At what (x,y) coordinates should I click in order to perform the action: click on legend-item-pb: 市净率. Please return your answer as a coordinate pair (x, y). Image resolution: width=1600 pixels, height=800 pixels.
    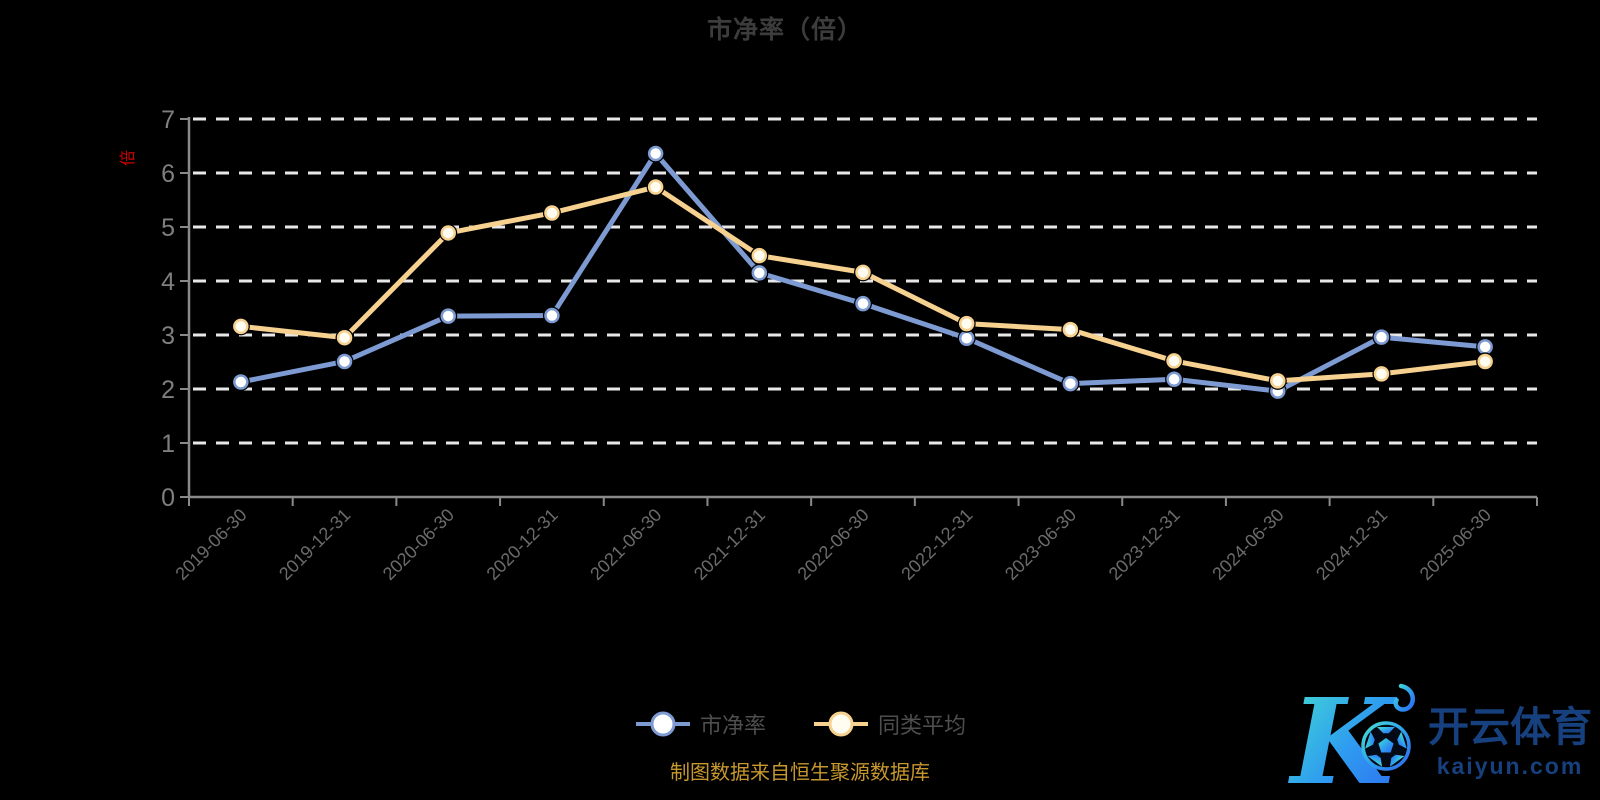
    Looking at the image, I should click on (700, 724).